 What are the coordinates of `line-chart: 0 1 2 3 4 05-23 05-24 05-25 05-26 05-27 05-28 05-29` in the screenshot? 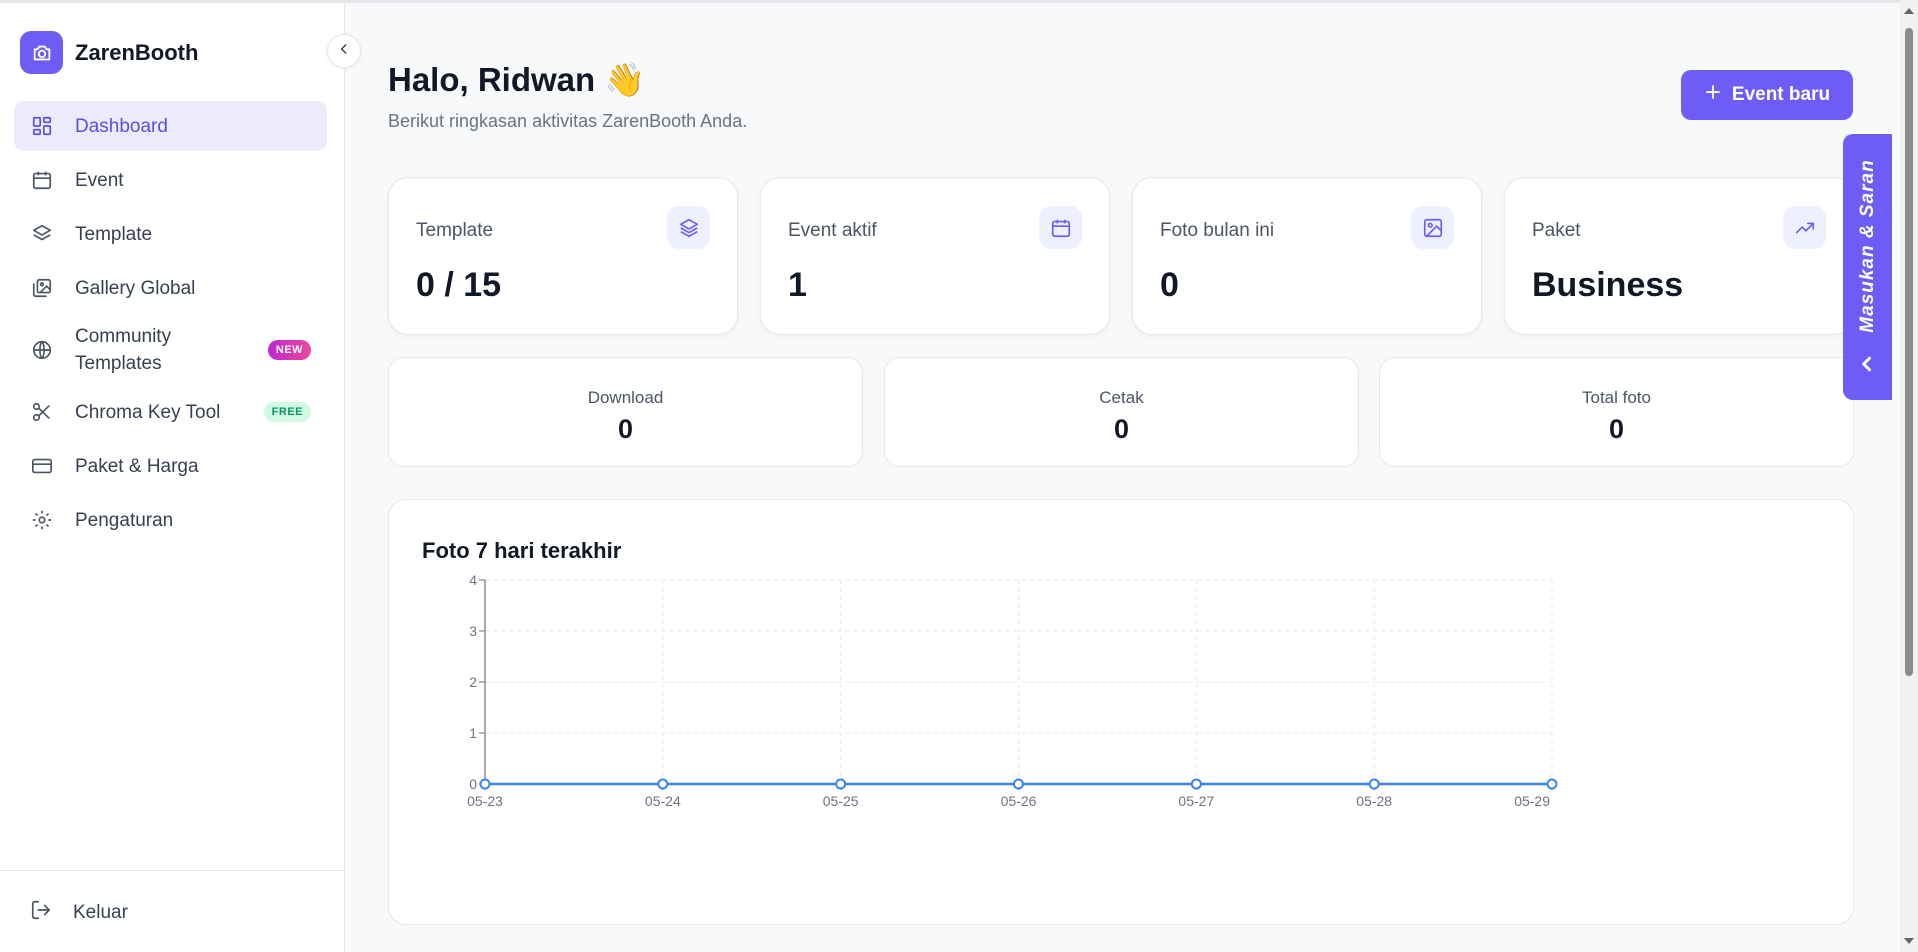 It's located at (1012, 690).